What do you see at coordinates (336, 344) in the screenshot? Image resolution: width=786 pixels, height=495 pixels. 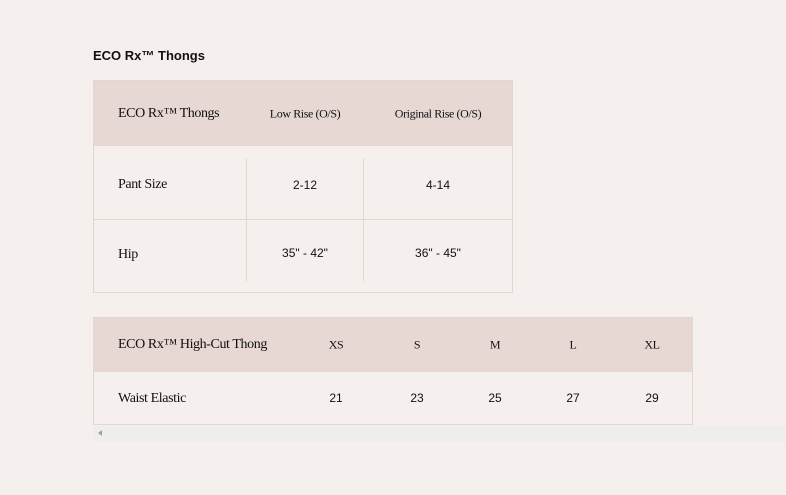 I see `header-cell: XS` at bounding box center [336, 344].